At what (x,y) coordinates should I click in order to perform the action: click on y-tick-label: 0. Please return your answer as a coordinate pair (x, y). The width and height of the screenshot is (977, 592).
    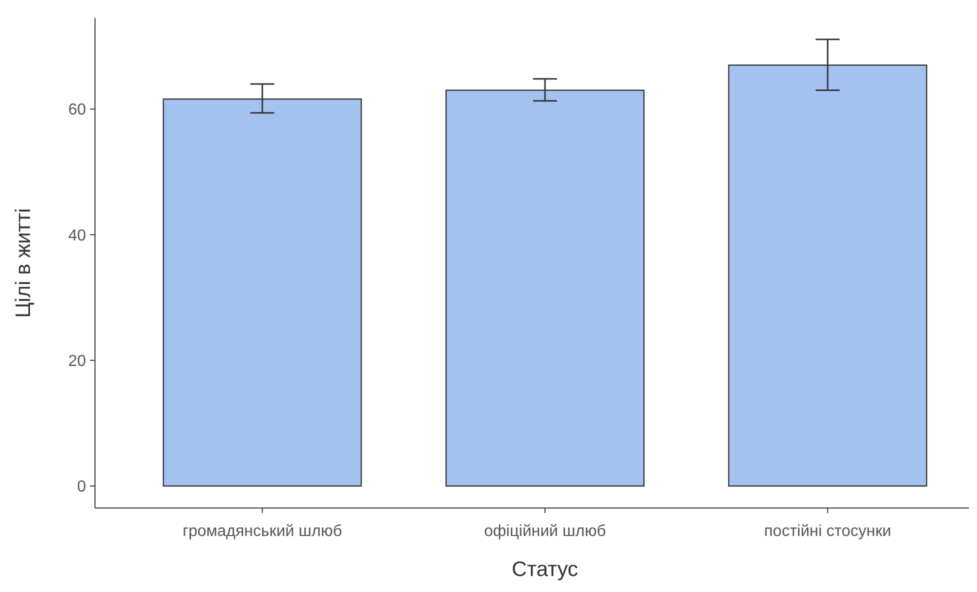
    Looking at the image, I should click on (81, 487).